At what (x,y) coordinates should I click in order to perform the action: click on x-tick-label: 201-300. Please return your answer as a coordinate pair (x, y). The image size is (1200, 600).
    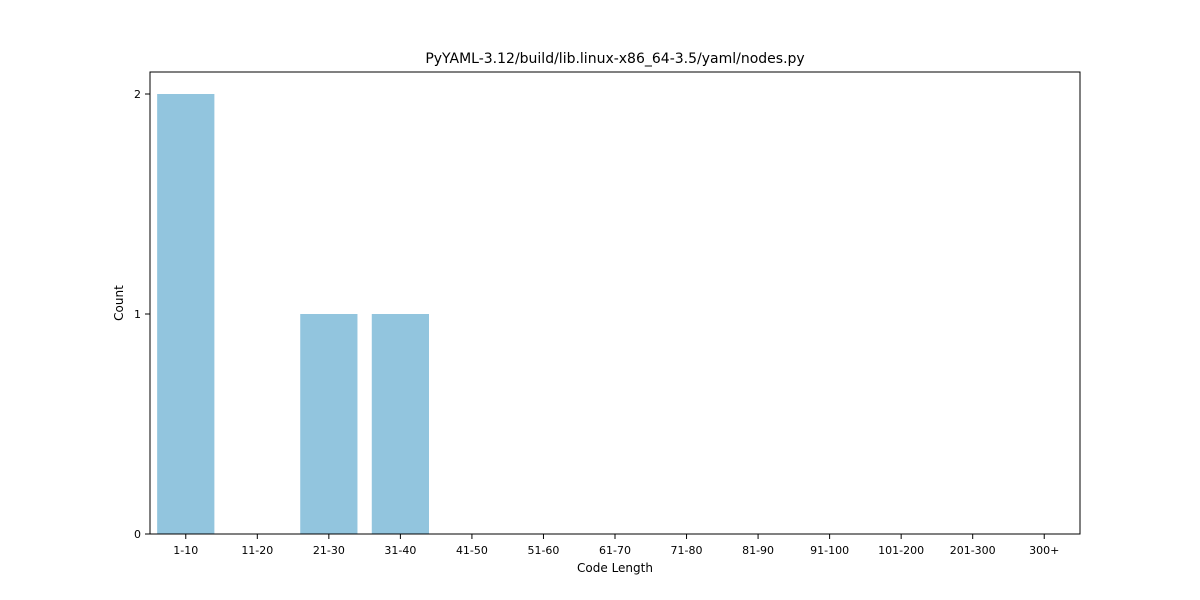
    Looking at the image, I should click on (973, 550).